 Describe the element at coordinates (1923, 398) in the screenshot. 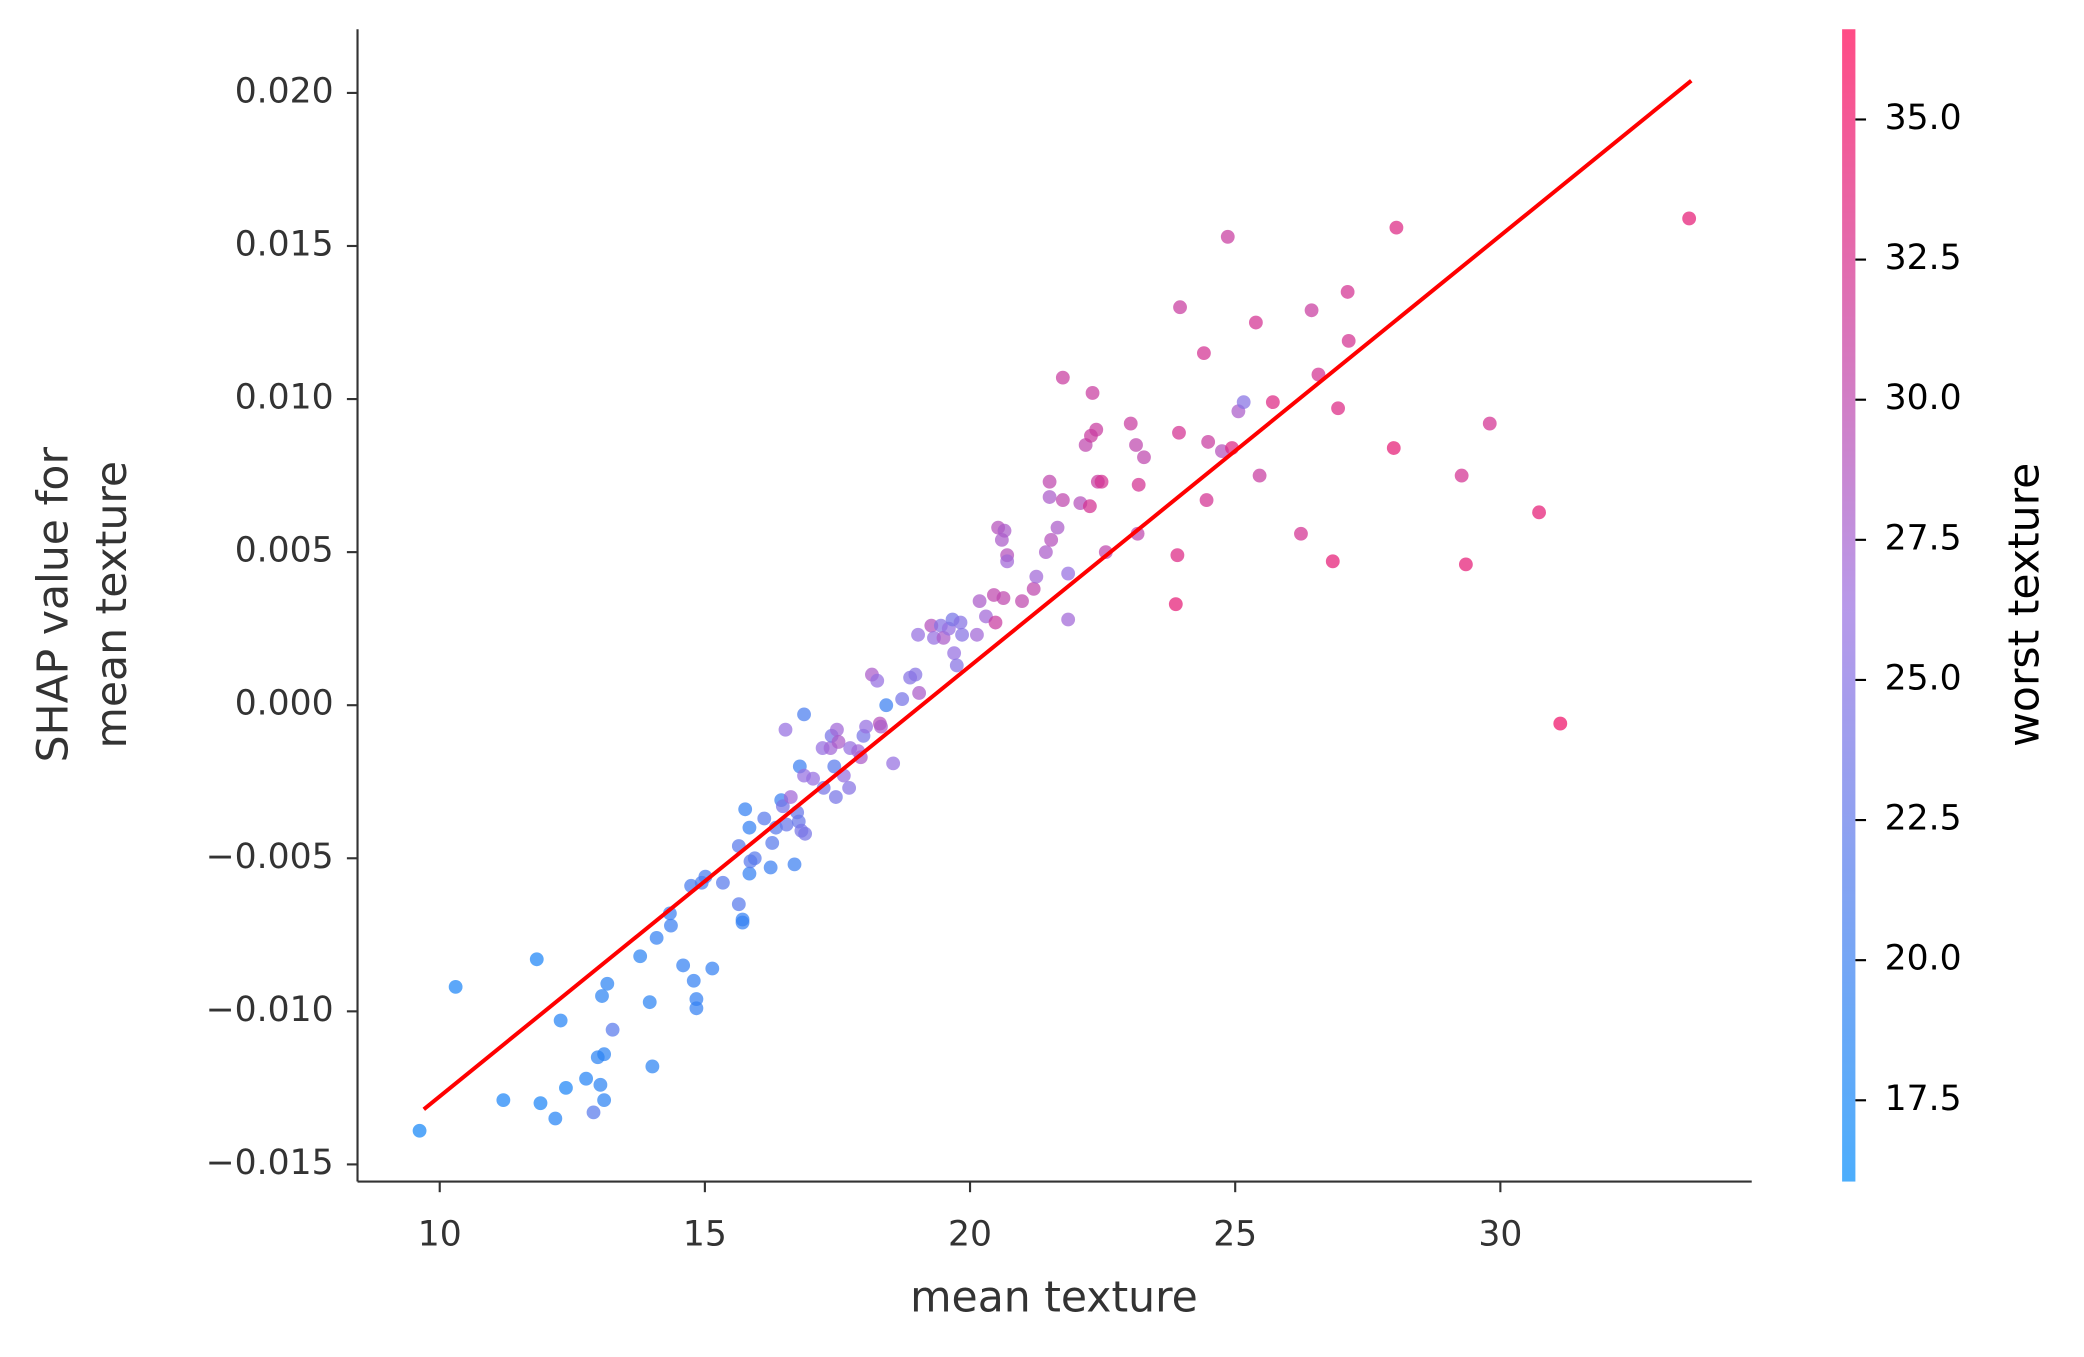

I see `colorbar-tick-label: 30.0` at that location.